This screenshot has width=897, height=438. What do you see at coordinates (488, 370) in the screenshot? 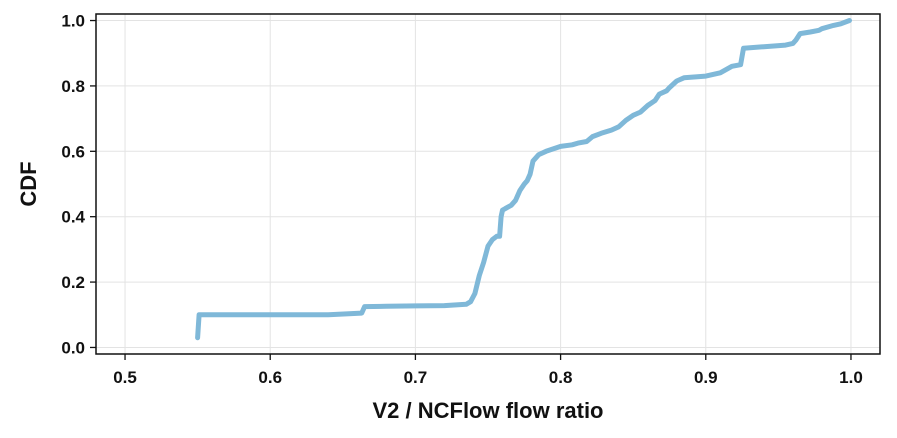
I see `x-axis: 0.5 0.6 0.7 0.8 0.9 1.0` at bounding box center [488, 370].